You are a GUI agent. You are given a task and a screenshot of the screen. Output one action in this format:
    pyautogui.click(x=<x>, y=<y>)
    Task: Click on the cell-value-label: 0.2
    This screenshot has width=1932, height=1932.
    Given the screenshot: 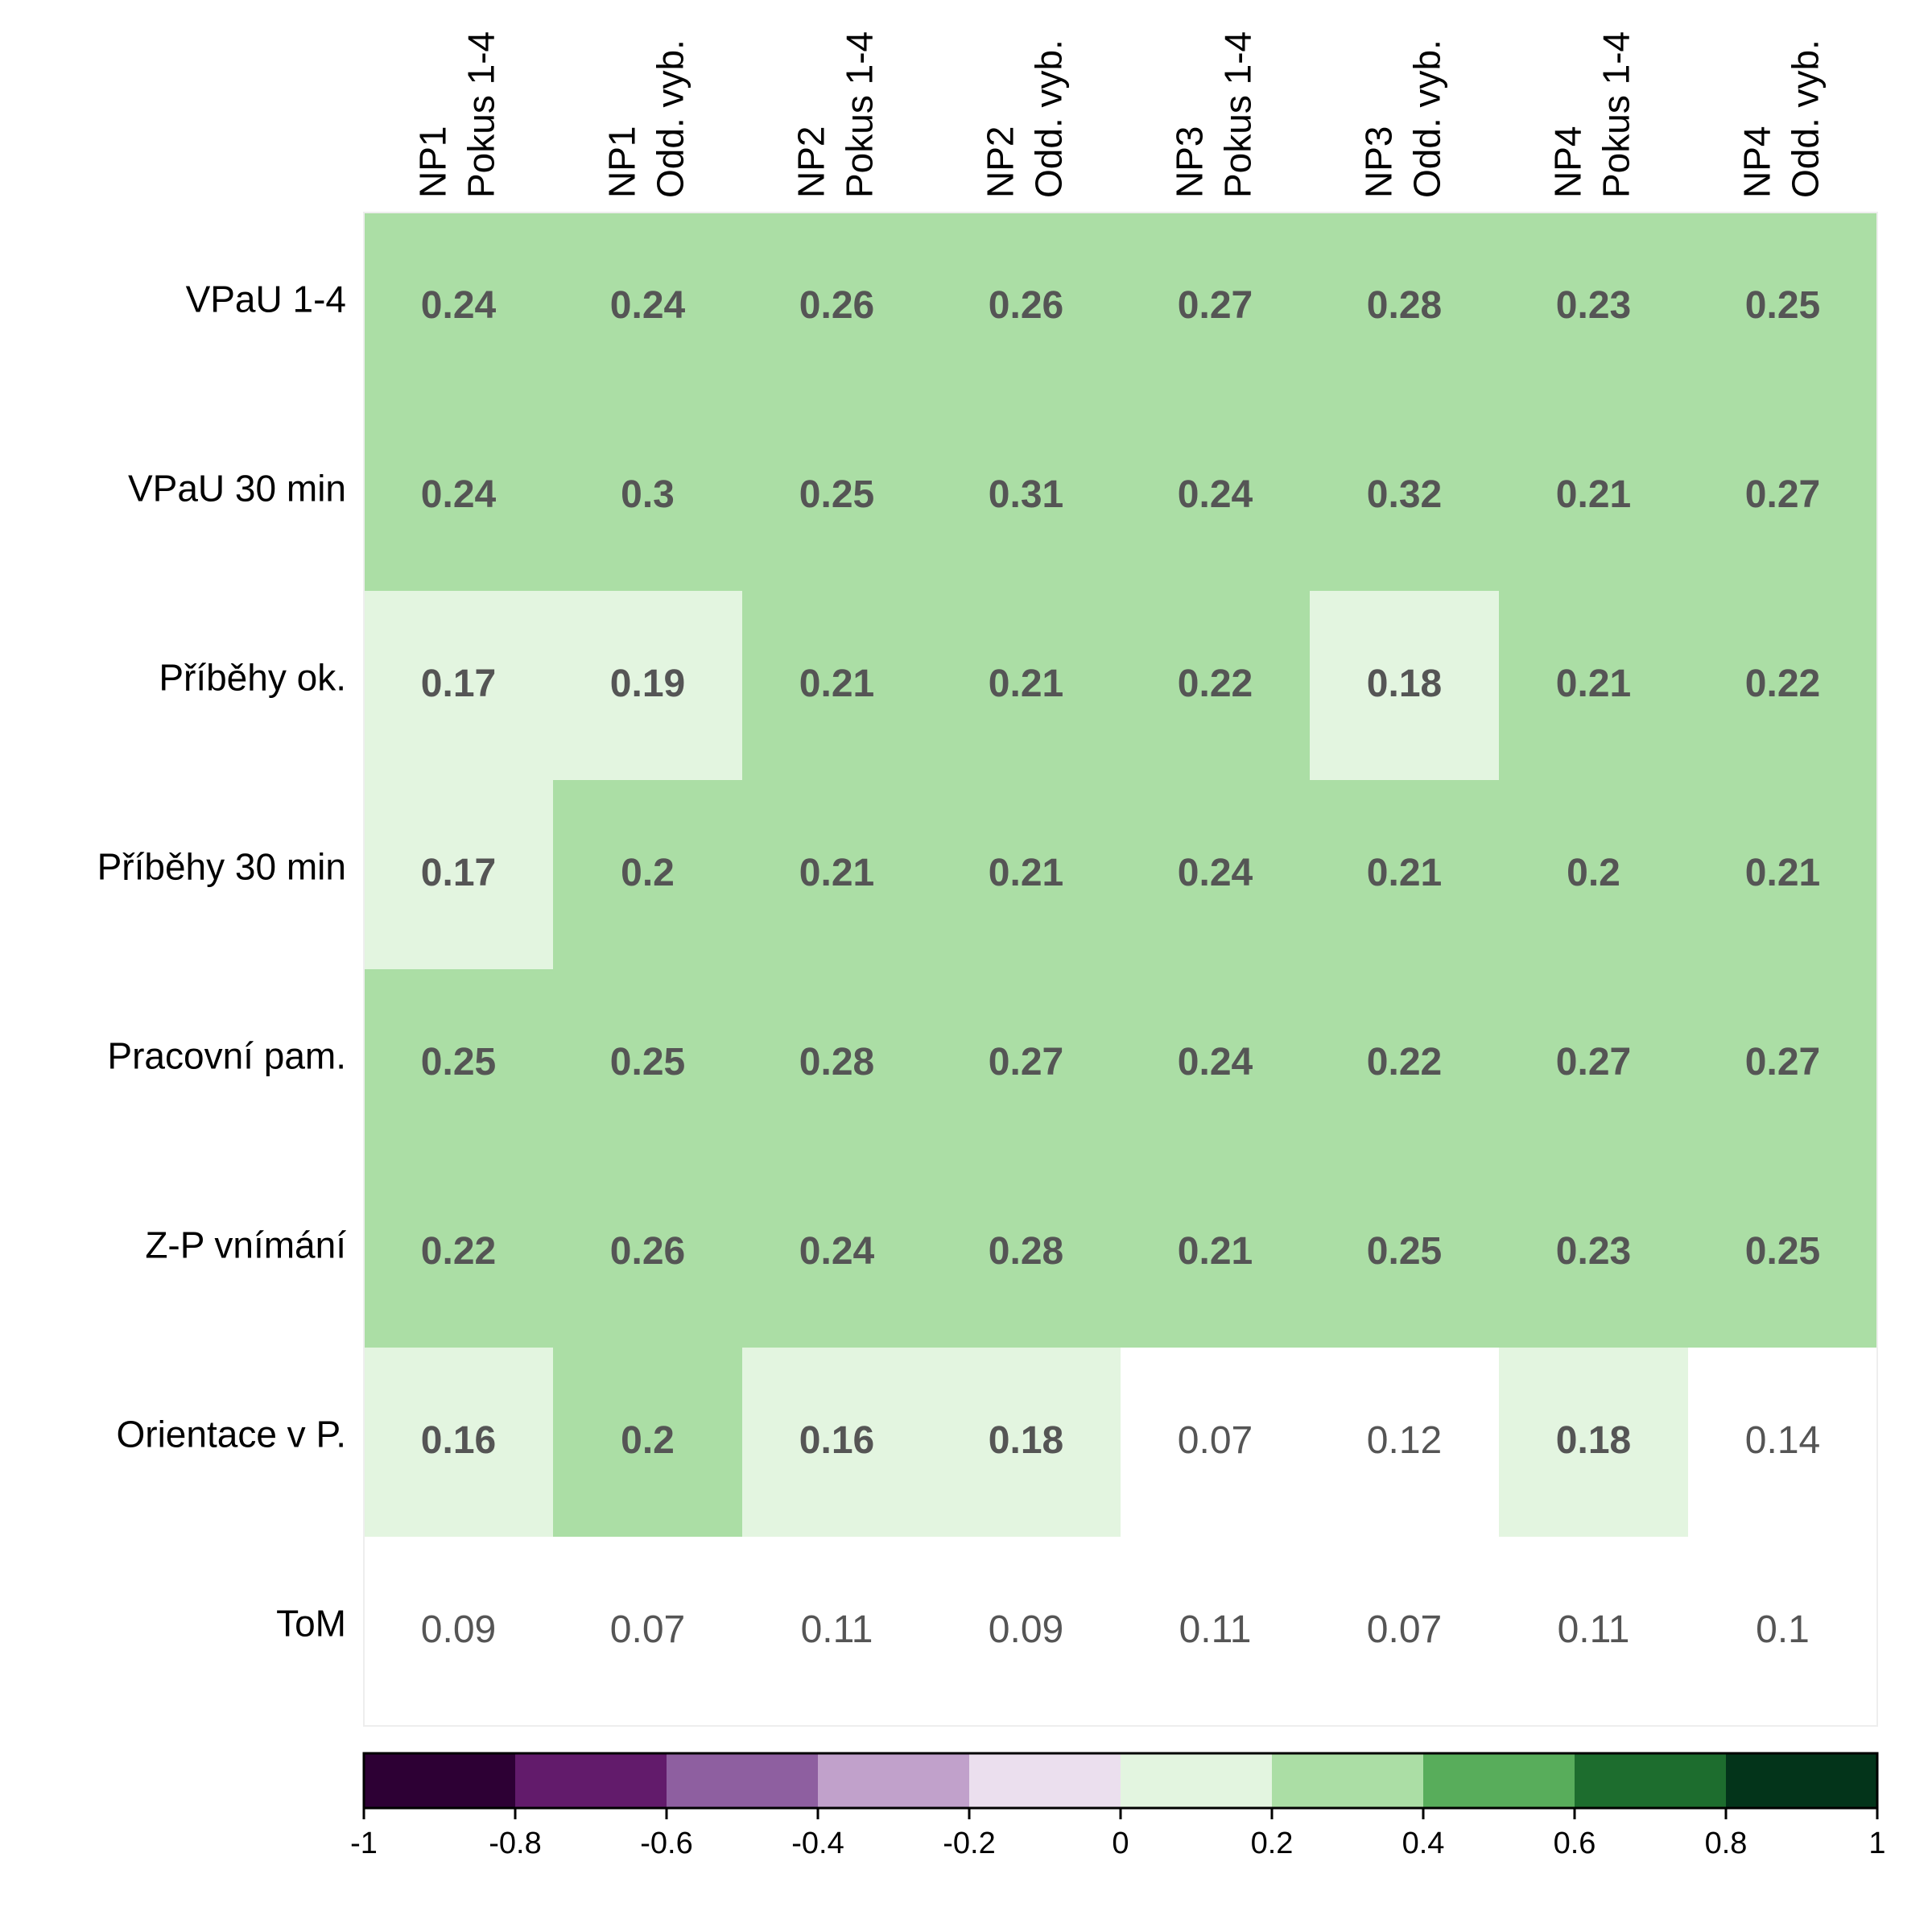 What is the action you would take?
    pyautogui.click(x=1593, y=873)
    